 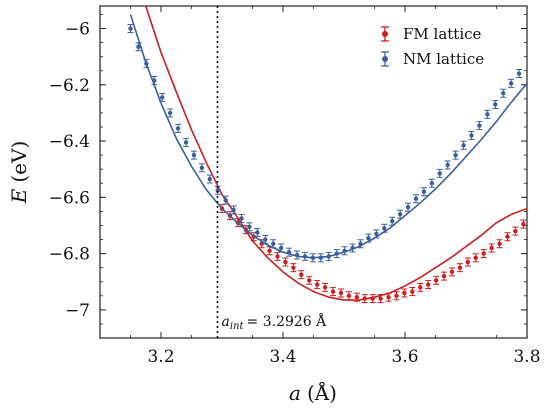 I want to click on y-tick-label: −6.6, so click(x=69, y=198).